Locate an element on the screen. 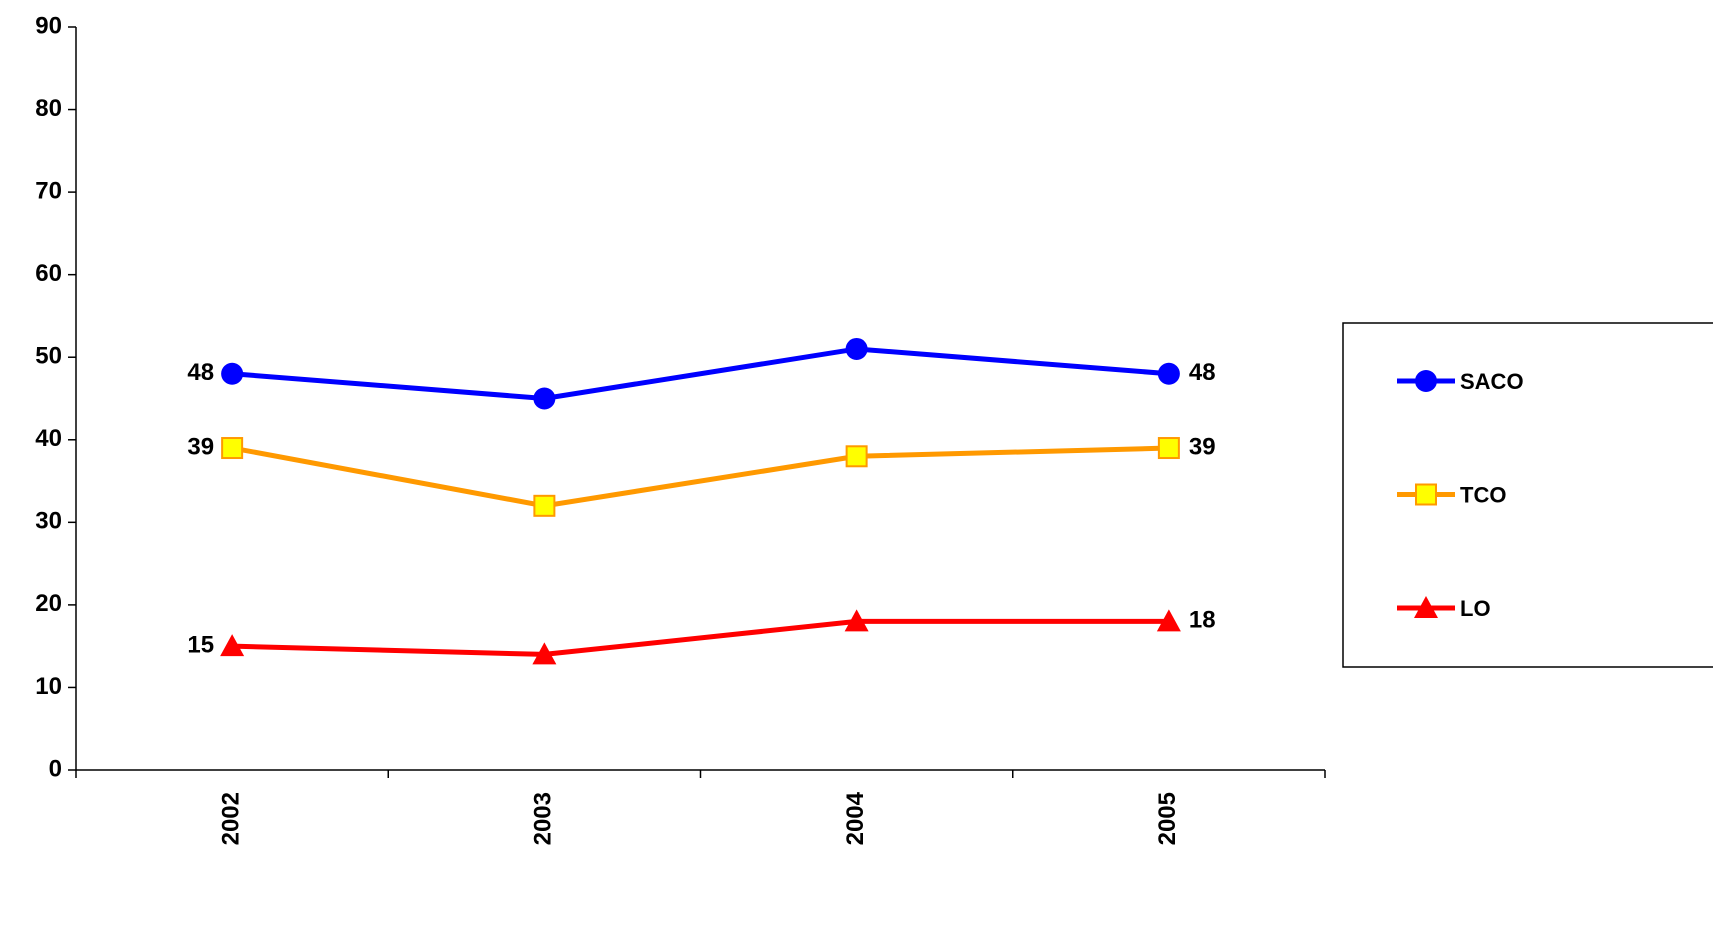 The width and height of the screenshot is (1713, 940). x-tick-label: 2002 is located at coordinates (230, 818).